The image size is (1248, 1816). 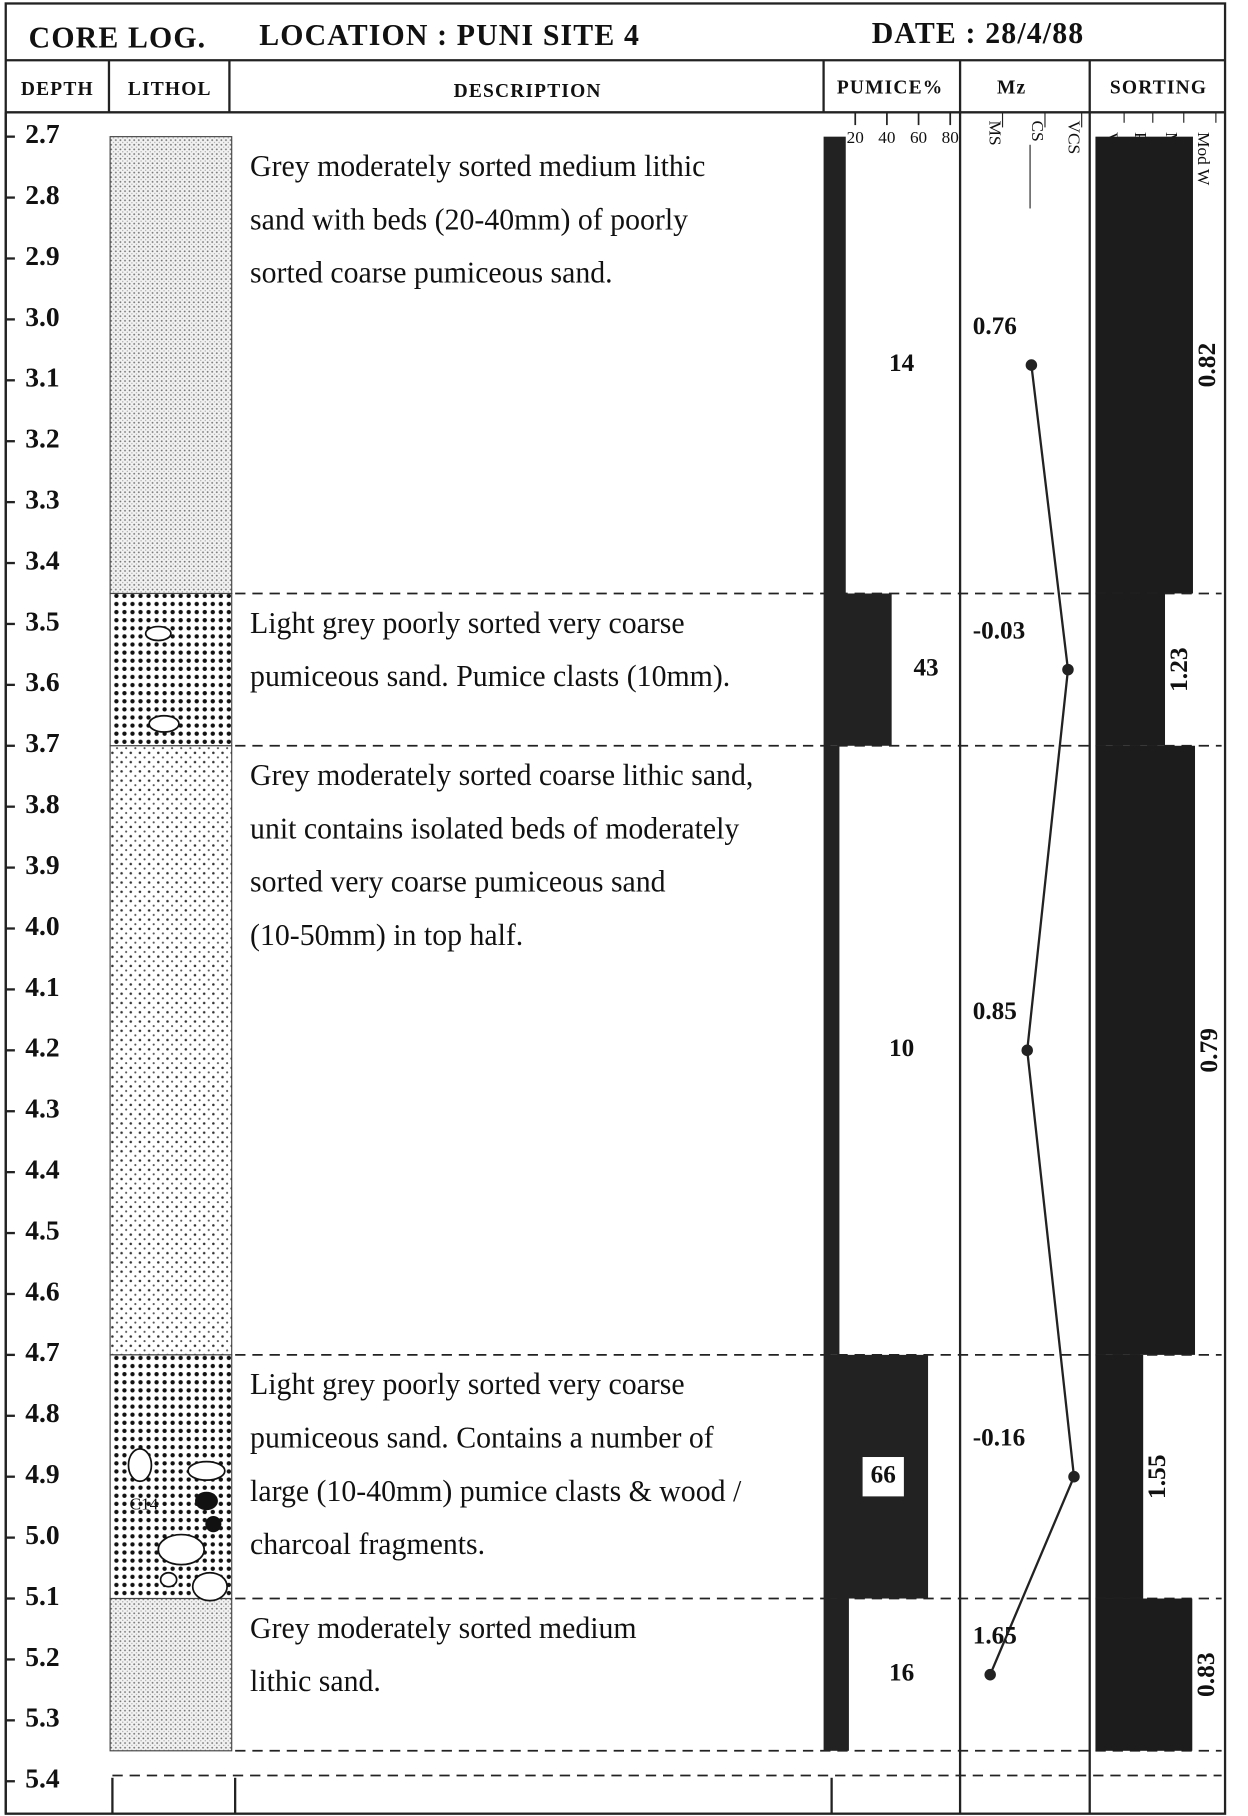 I want to click on pumice-label: 16, so click(x=901, y=1672).